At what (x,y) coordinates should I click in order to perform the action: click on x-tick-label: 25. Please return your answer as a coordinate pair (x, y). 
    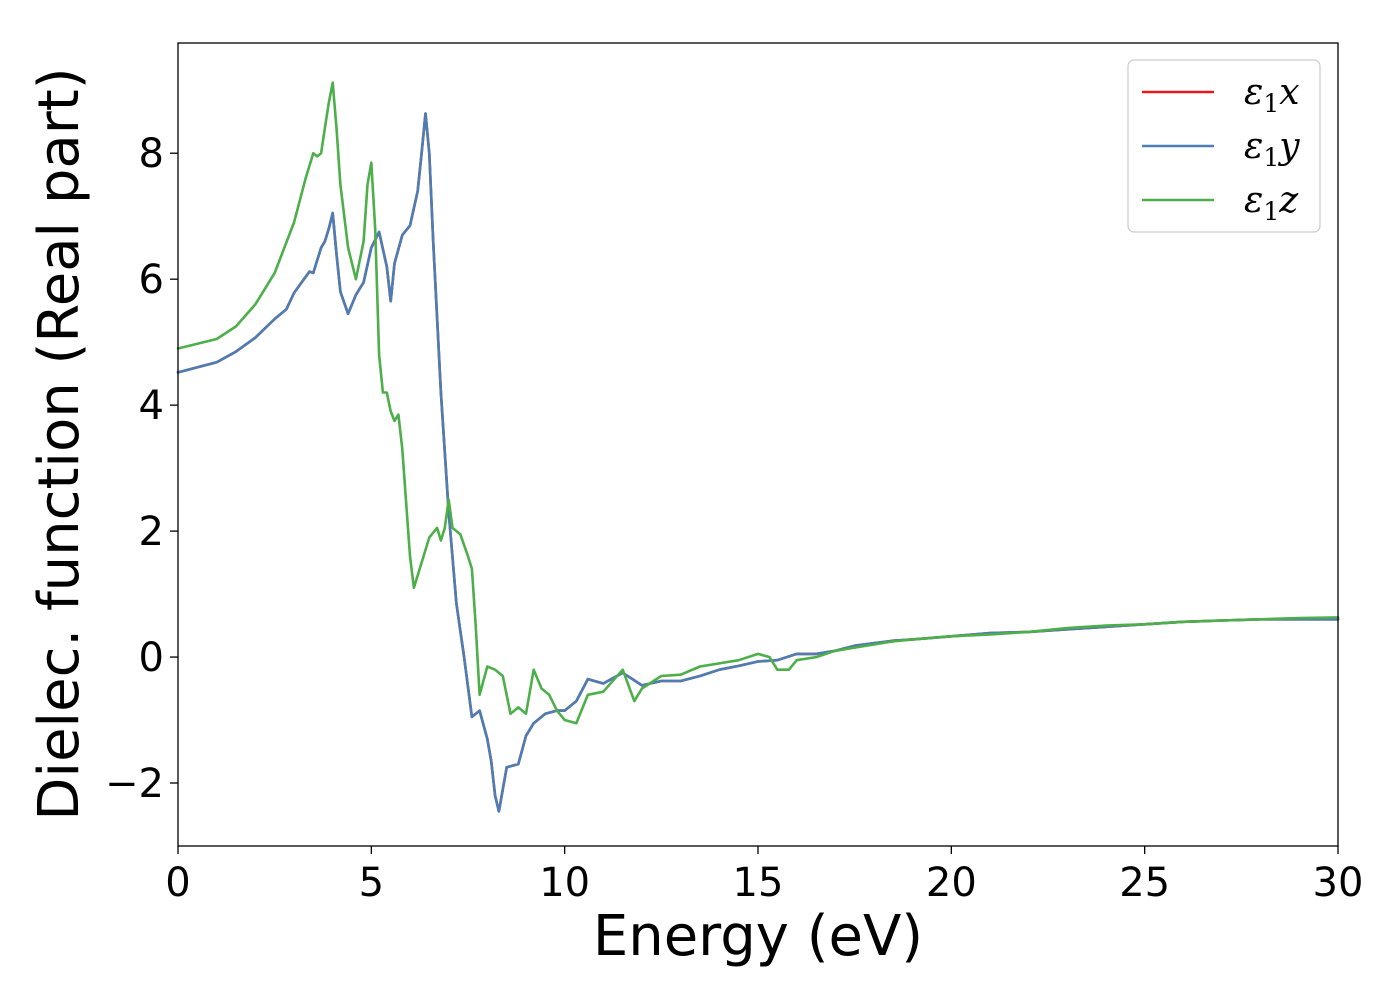
    Looking at the image, I should click on (1144, 883).